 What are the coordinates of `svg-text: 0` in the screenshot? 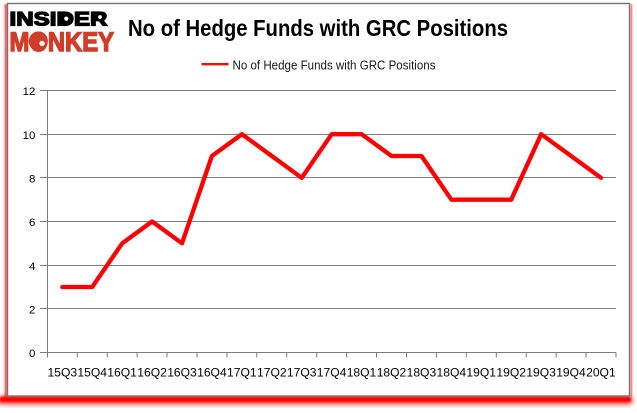 It's located at (32, 354).